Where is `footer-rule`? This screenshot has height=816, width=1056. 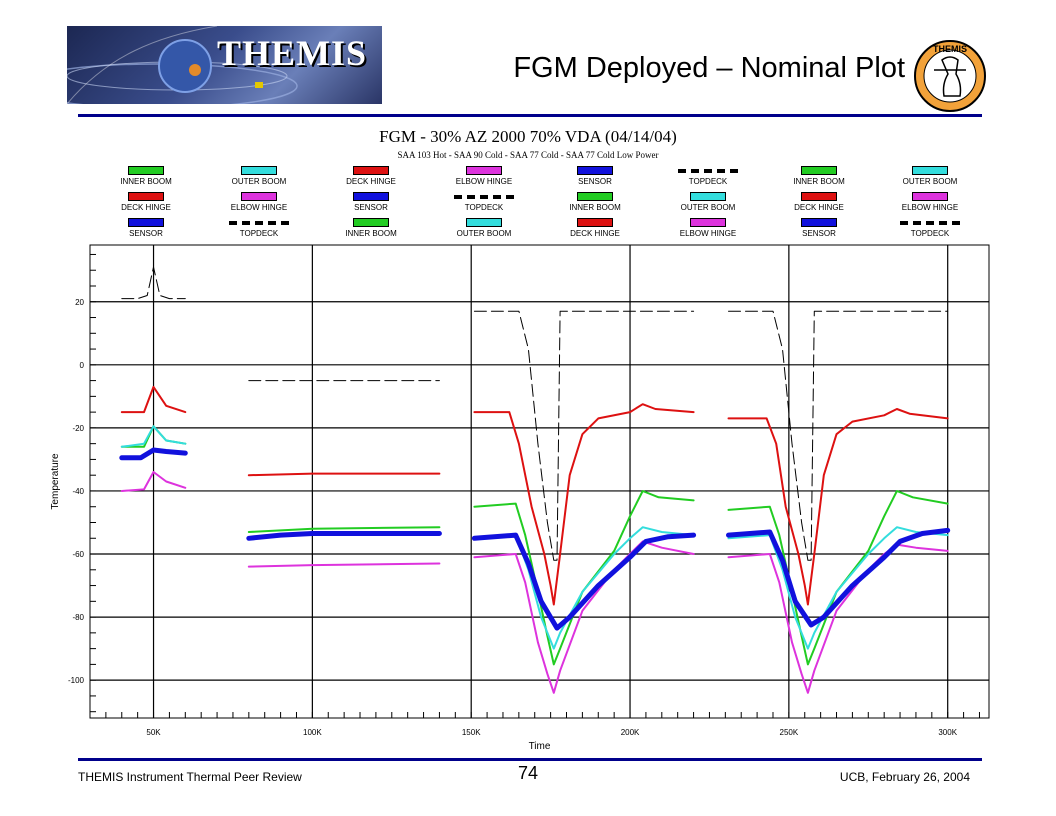
footer-rule is located at coordinates (530, 759).